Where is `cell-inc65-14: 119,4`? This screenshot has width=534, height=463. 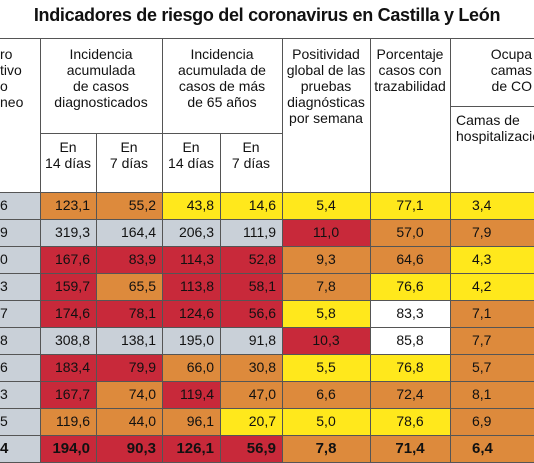
cell-inc65-14: 119,4 is located at coordinates (191, 394).